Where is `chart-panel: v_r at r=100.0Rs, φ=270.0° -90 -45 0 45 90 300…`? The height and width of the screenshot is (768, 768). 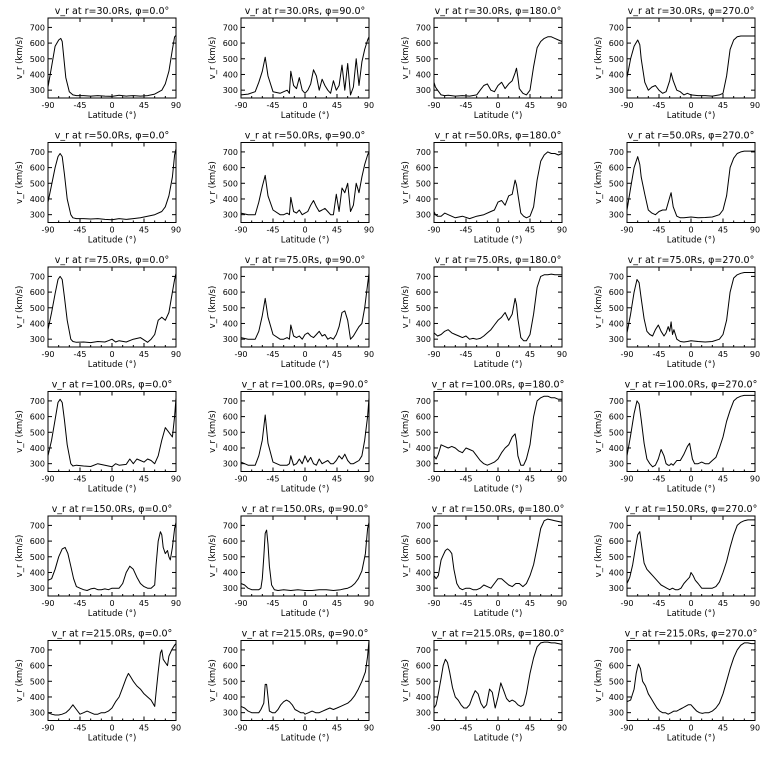 chart-panel: v_r at r=100.0Rs, φ=270.0° -90 -45 0 45 90 300… is located at coordinates (677, 437).